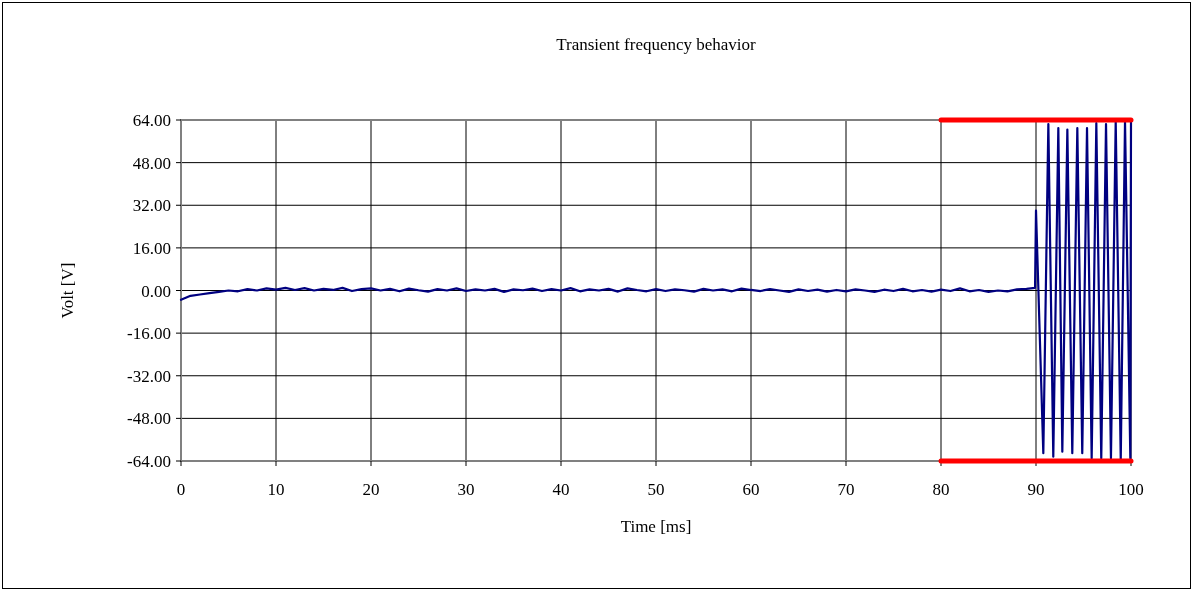  I want to click on y-axis-title: Volt [V], so click(67, 290).